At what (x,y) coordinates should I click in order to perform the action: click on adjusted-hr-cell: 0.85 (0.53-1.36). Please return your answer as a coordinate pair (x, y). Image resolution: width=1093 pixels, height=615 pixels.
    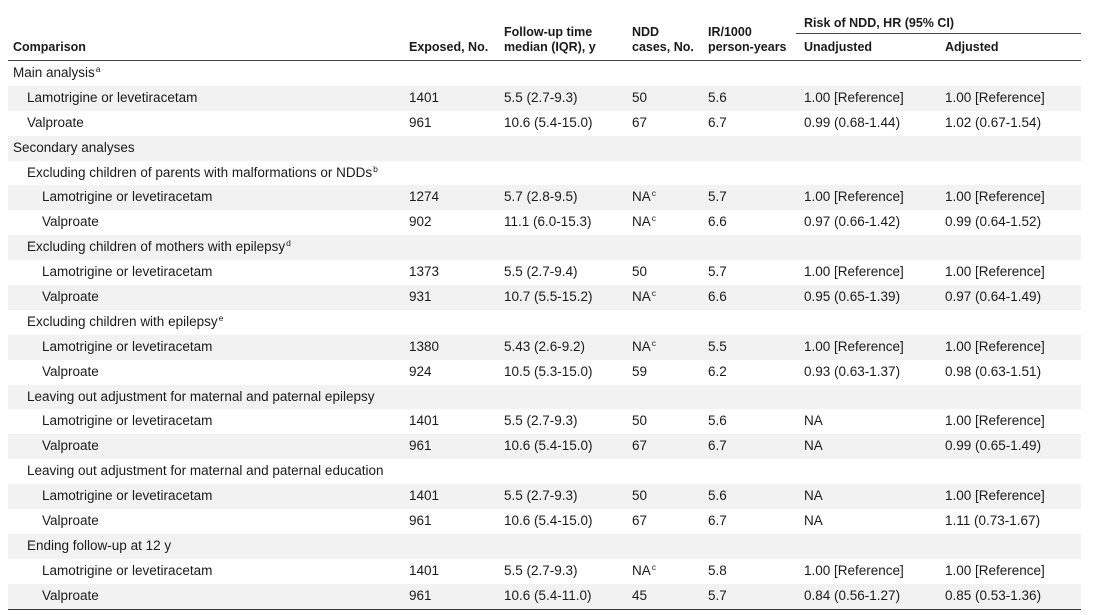
    Looking at the image, I should click on (993, 596).